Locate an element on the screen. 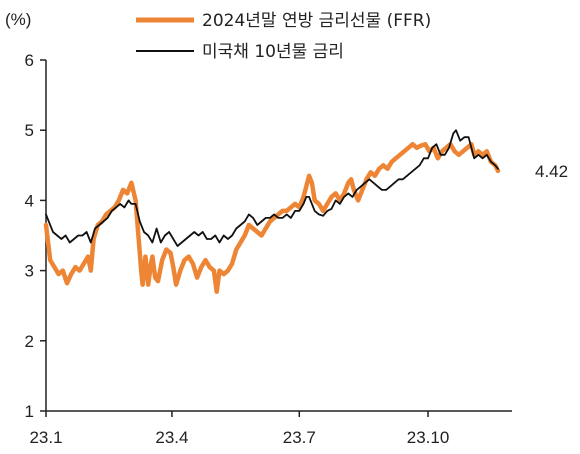 This screenshot has width=580, height=454. y-tick-label: 1 is located at coordinates (29, 411).